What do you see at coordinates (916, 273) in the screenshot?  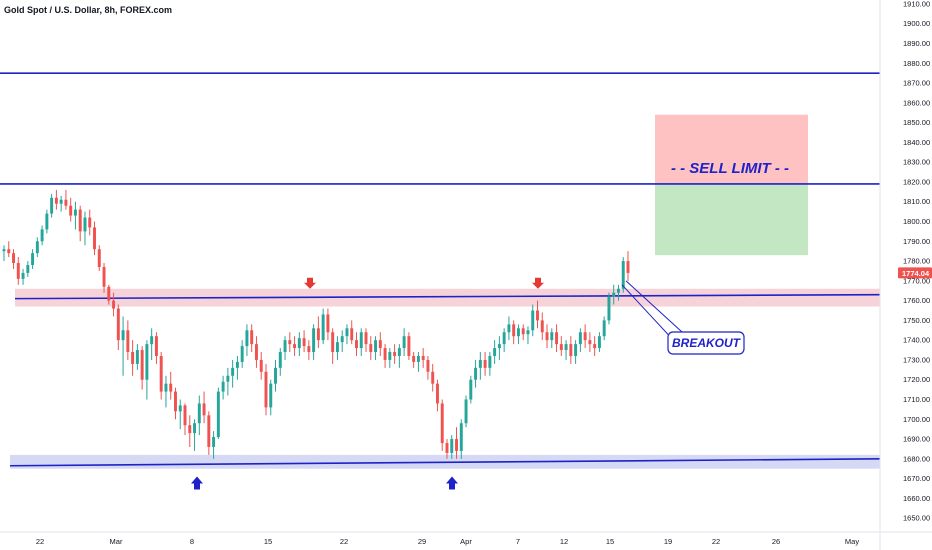 I see `current-price-label: 1774.04` at bounding box center [916, 273].